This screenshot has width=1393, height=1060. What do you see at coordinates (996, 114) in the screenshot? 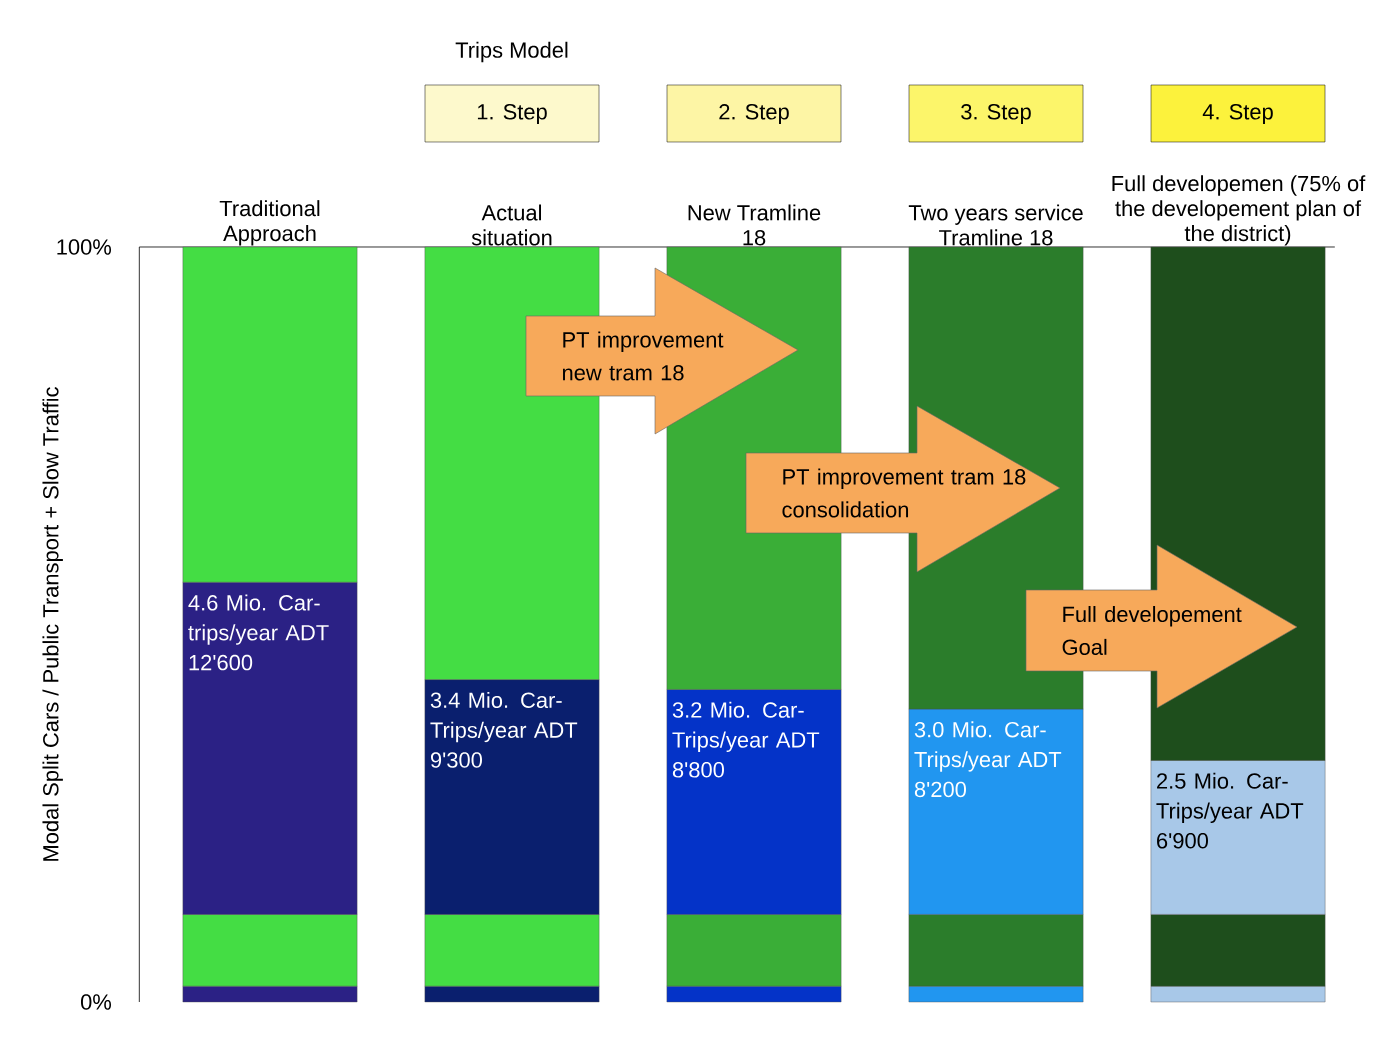
I see `text: 3. Step` at bounding box center [996, 114].